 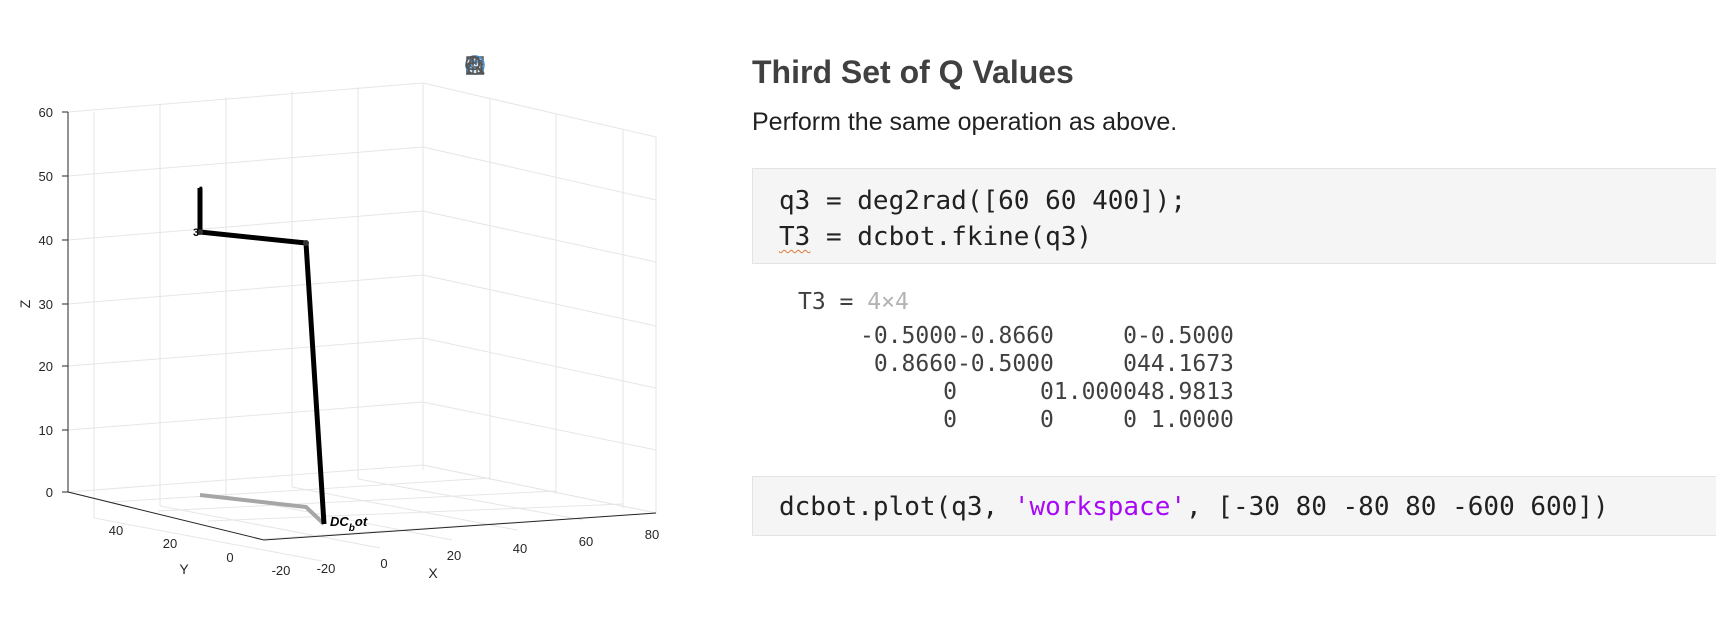 I want to click on robot-name-label: DCbot, so click(x=349, y=524).